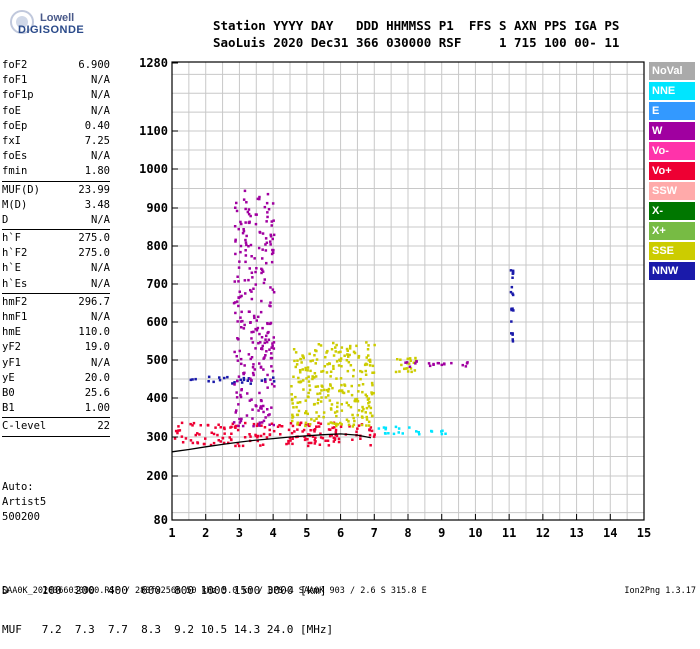  Describe the element at coordinates (51, 30) in the screenshot. I see `logo-digisonde-text: DIGISONDE` at that location.